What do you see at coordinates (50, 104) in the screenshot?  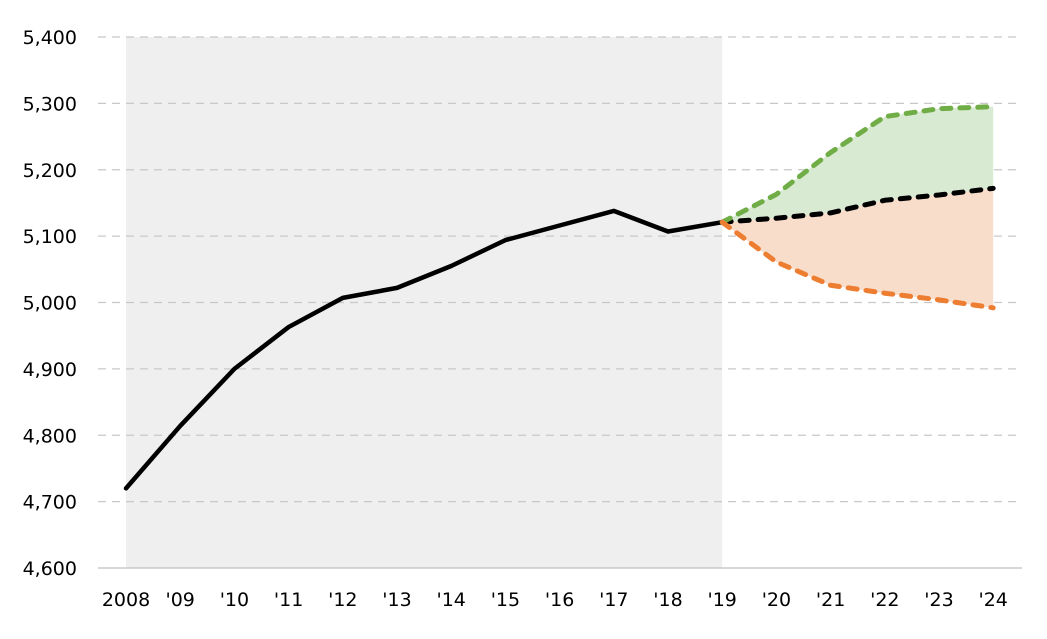 I see `y-tick-label: 5,300` at bounding box center [50, 104].